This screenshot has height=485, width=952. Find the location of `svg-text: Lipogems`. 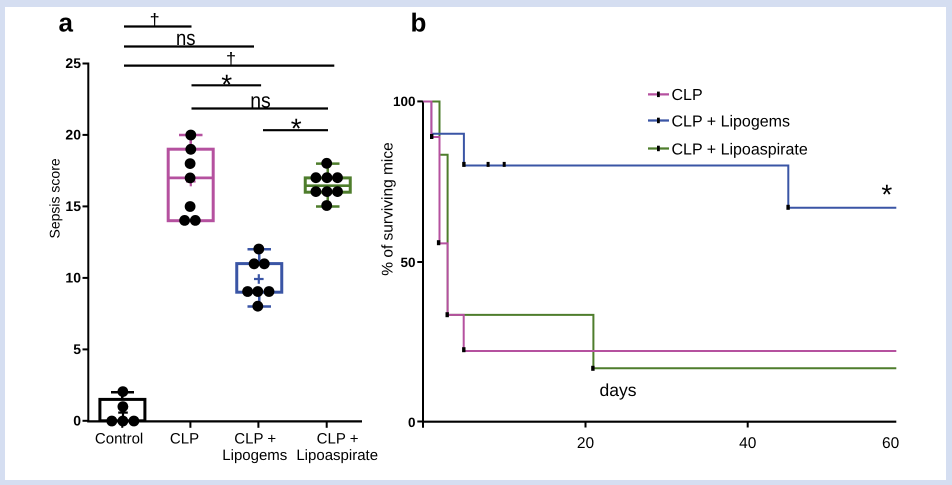

svg-text: Lipogems is located at coordinates (254, 455).